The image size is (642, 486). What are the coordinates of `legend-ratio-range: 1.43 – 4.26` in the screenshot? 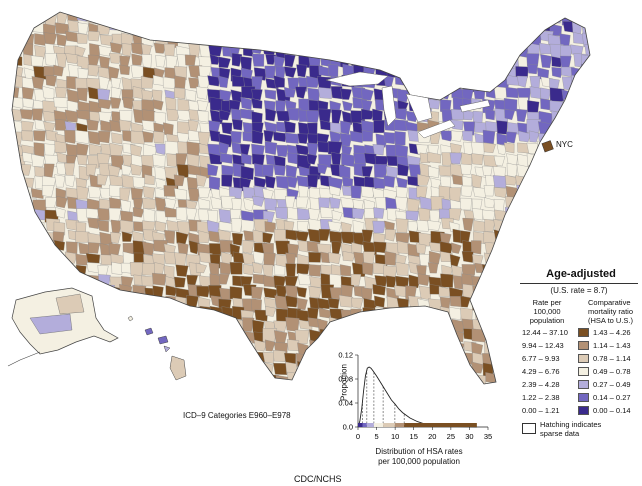 It's located at (612, 332).